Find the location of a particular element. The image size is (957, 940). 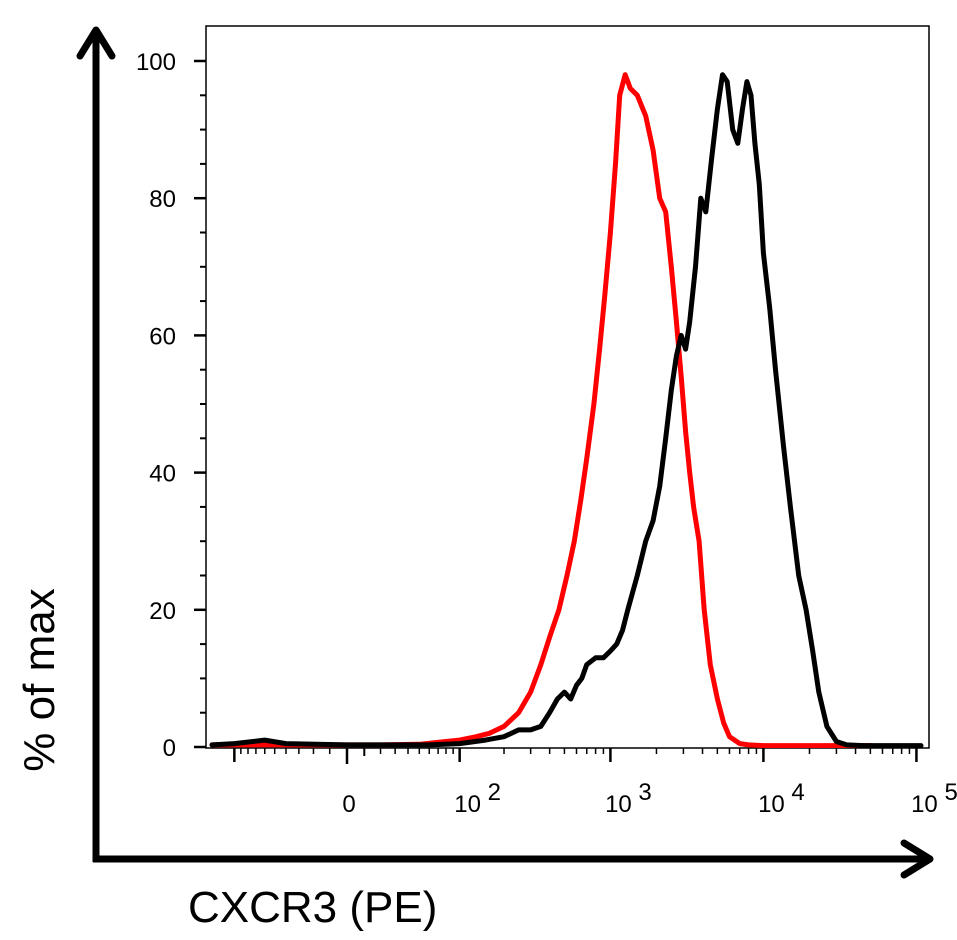

x-tick-exponent: 2 is located at coordinates (494, 792).